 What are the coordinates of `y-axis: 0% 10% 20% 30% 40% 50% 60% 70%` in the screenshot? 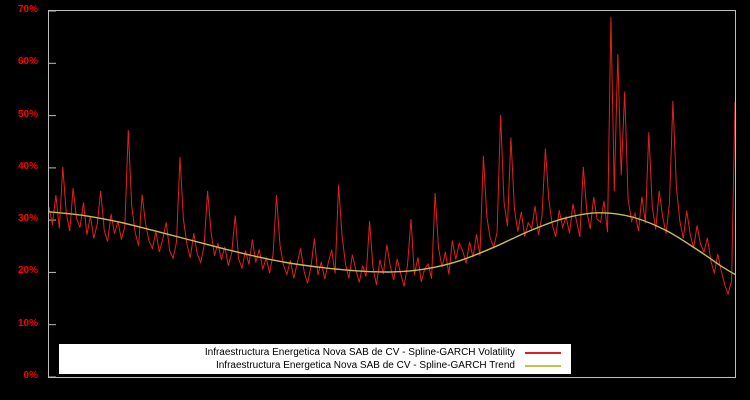 It's located at (22, 200).